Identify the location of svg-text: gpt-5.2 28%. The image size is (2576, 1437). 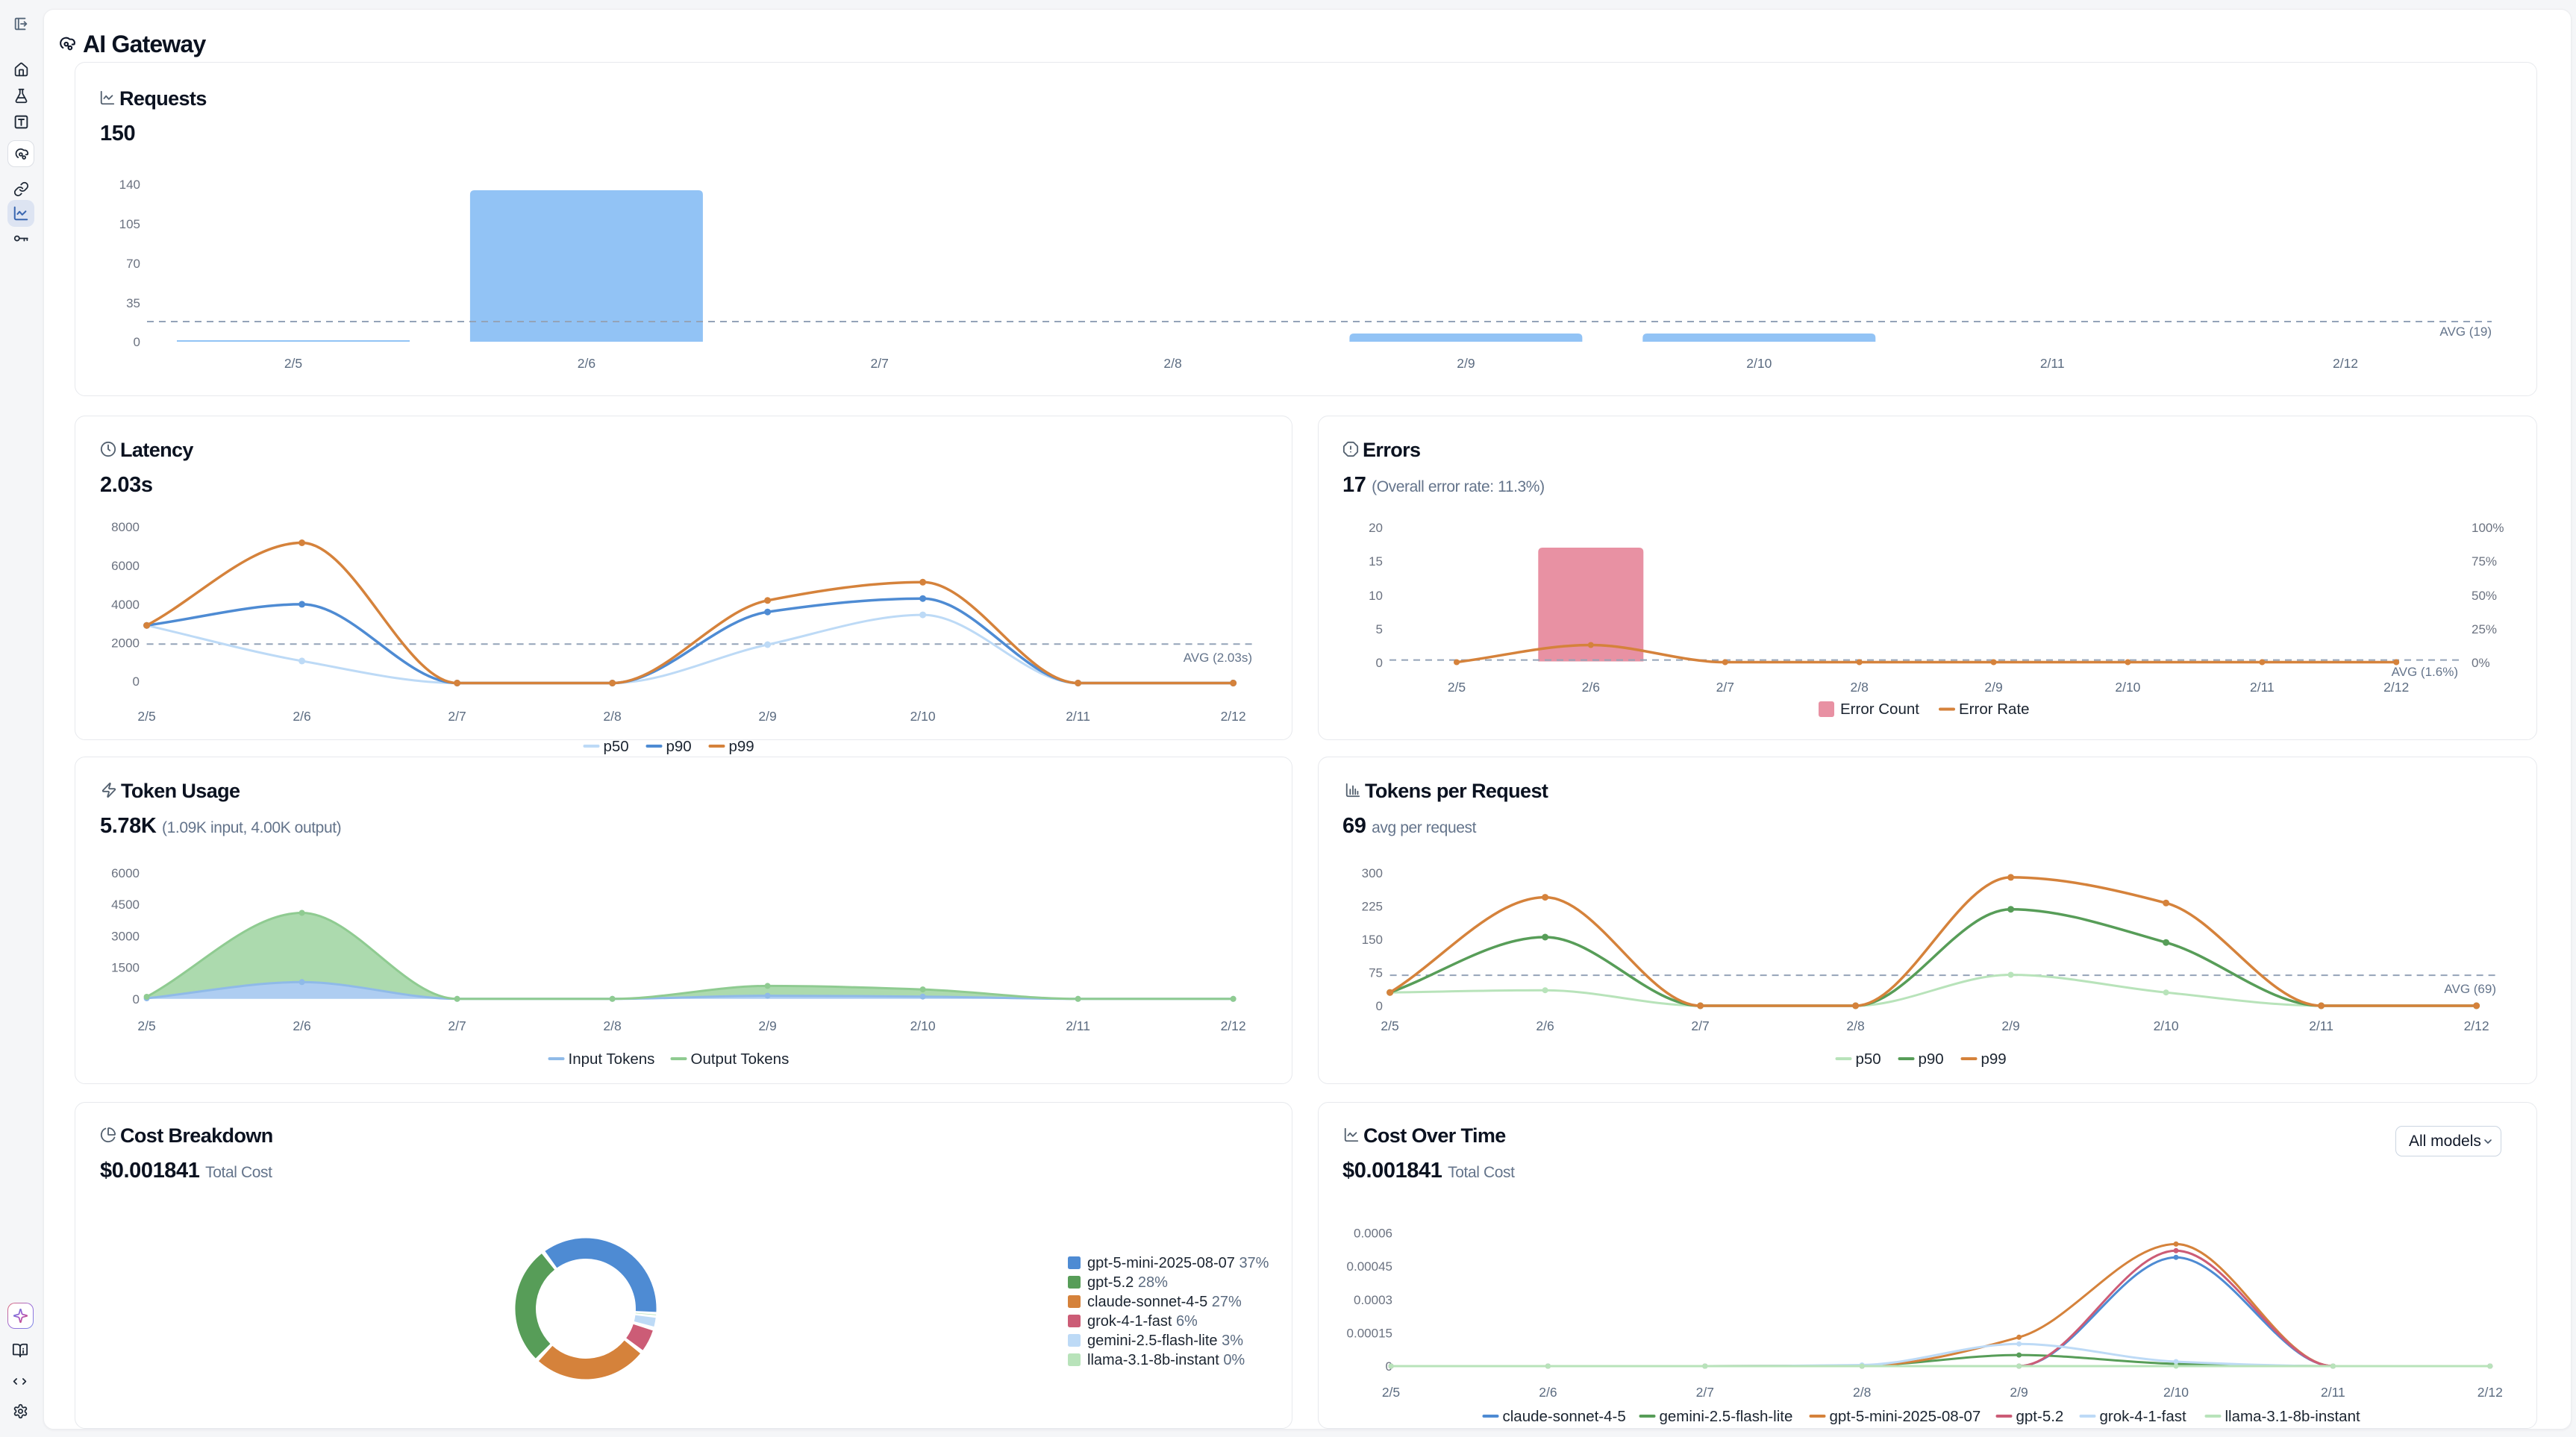
(1127, 1282).